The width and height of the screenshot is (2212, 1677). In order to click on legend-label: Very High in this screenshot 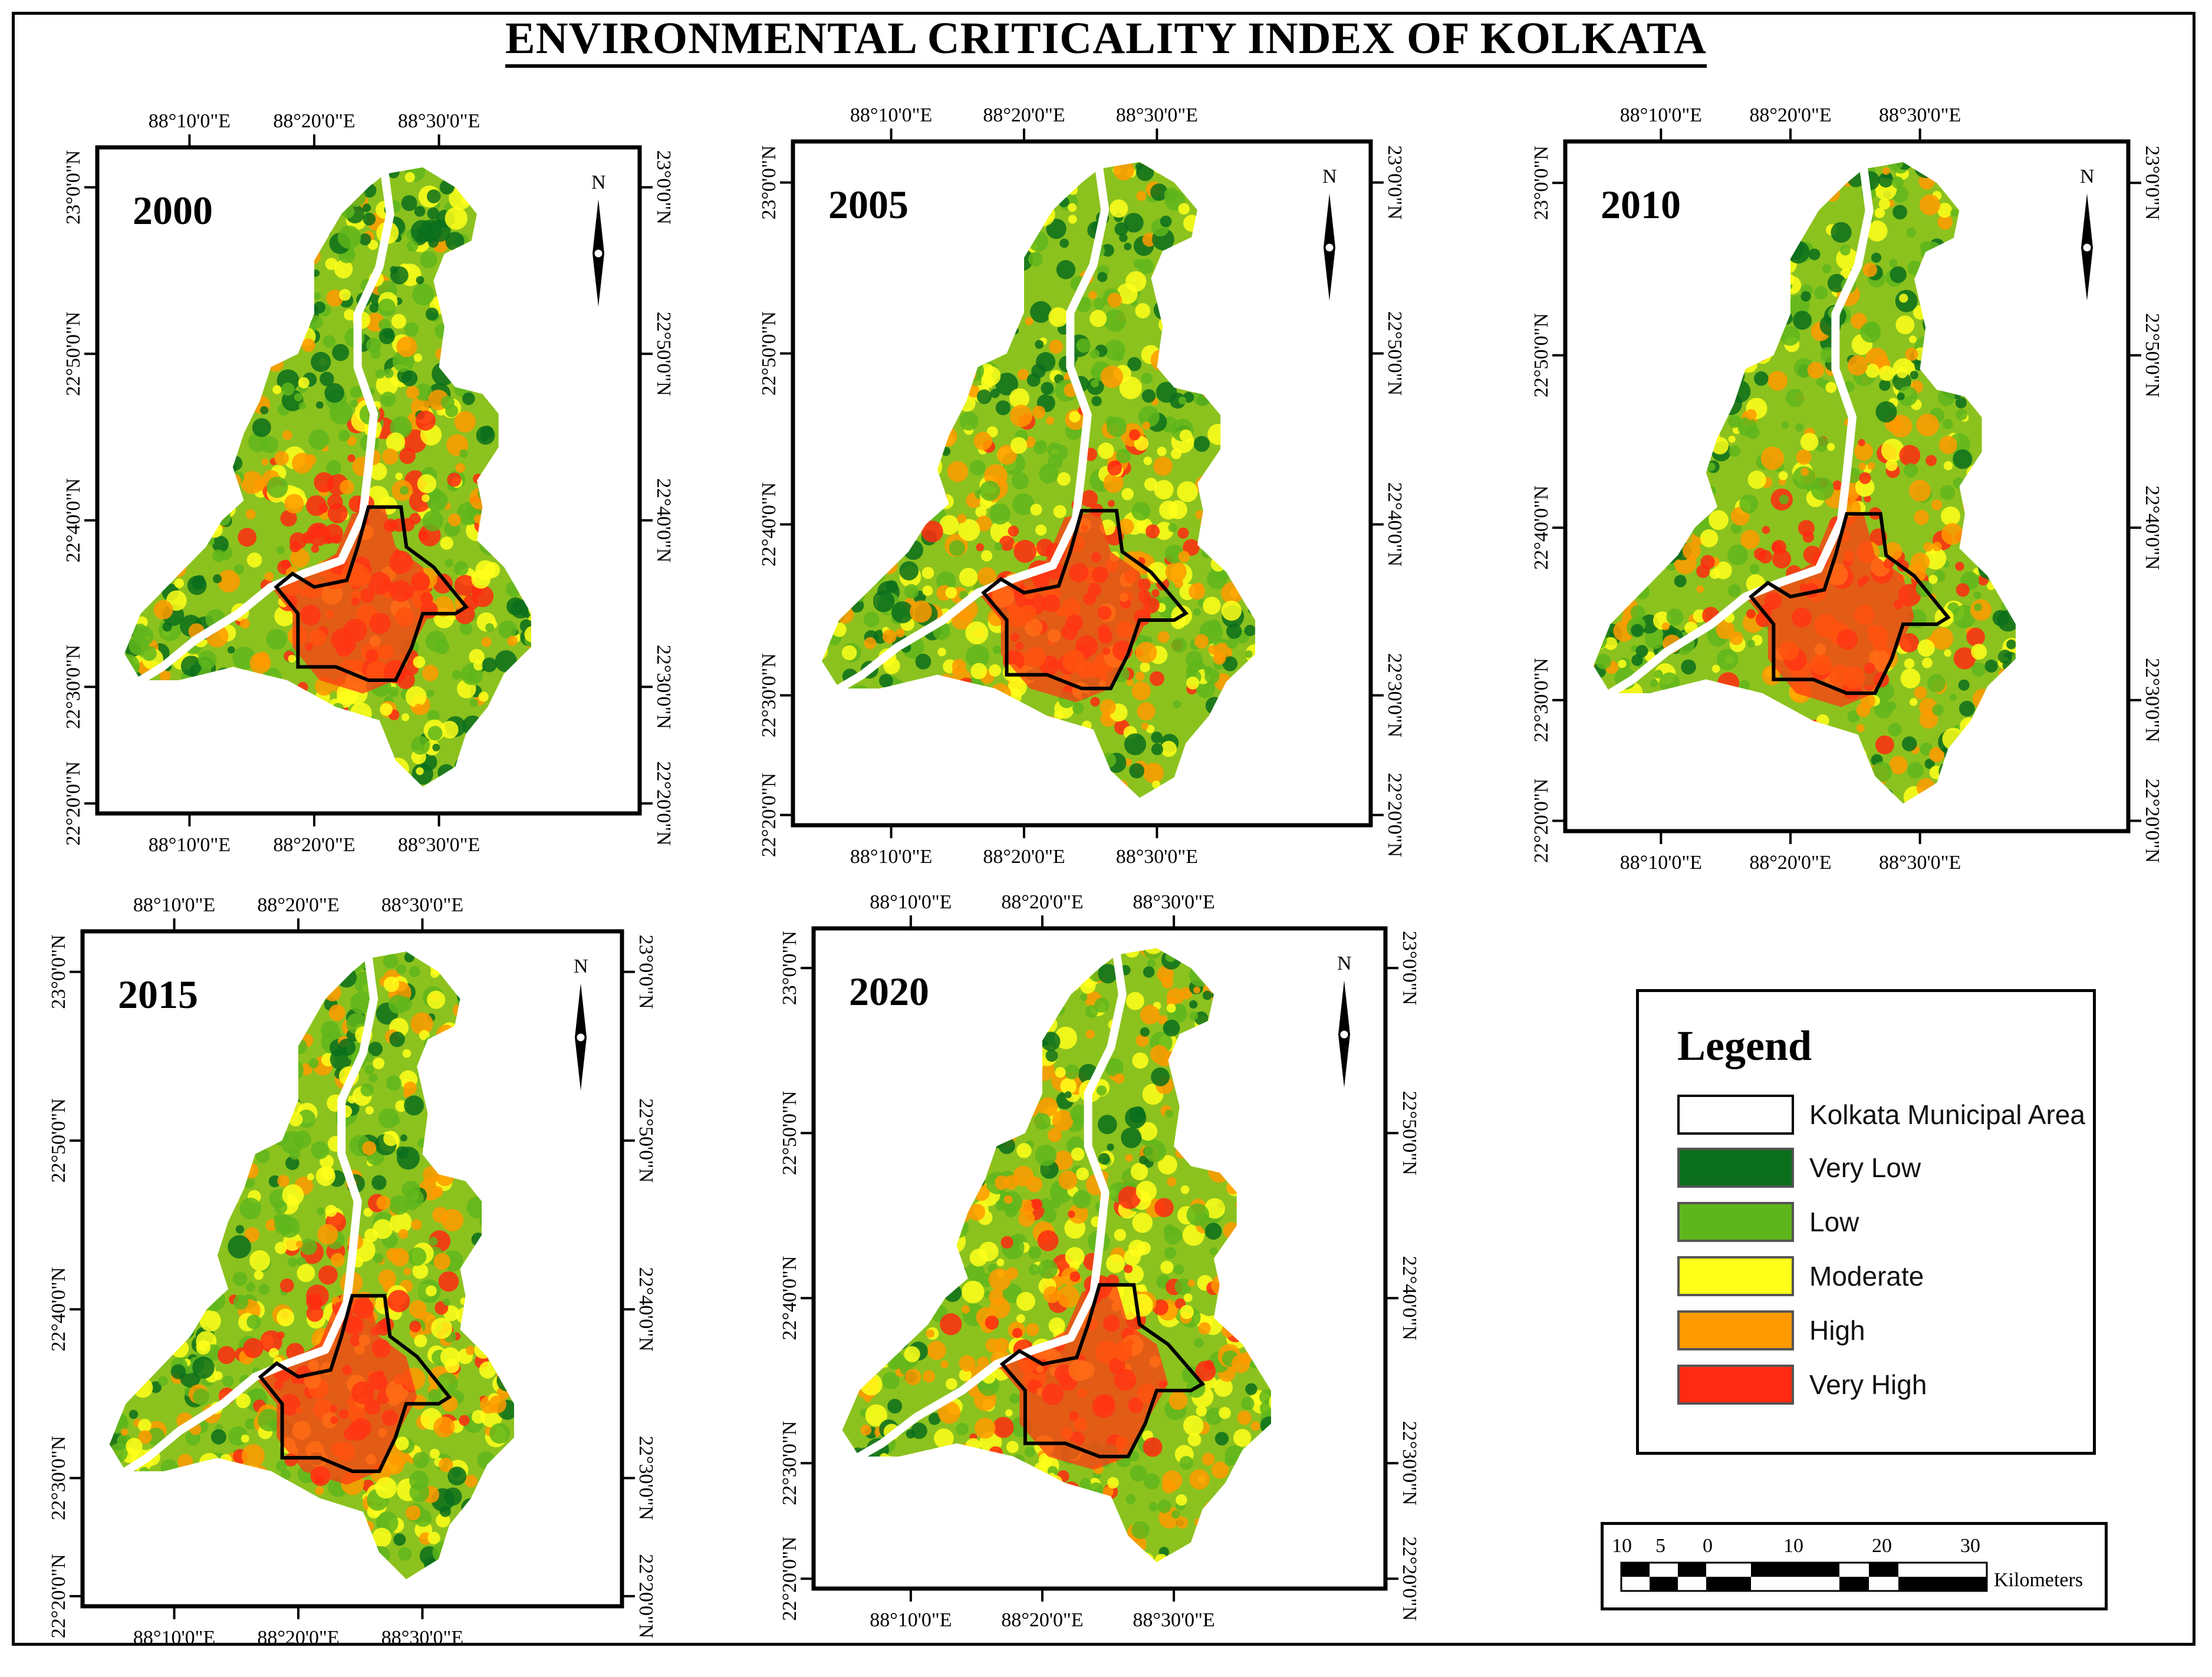, I will do `click(1868, 1385)`.